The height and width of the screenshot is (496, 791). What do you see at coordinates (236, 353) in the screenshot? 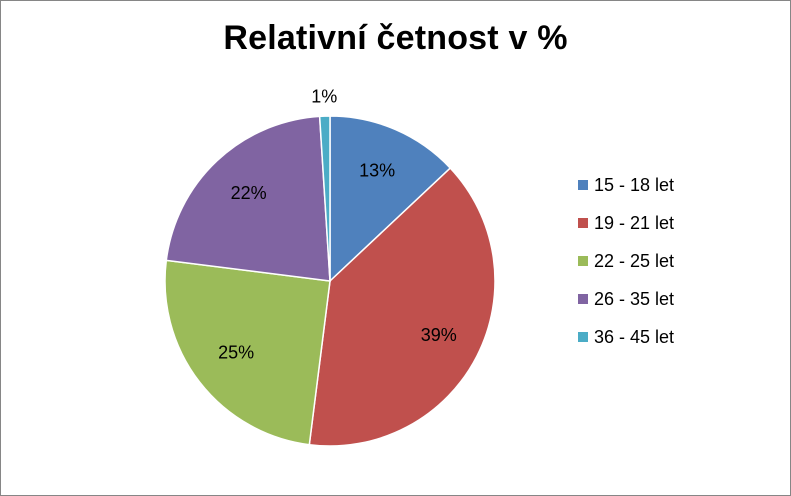
I see `data-label: 25%` at bounding box center [236, 353].